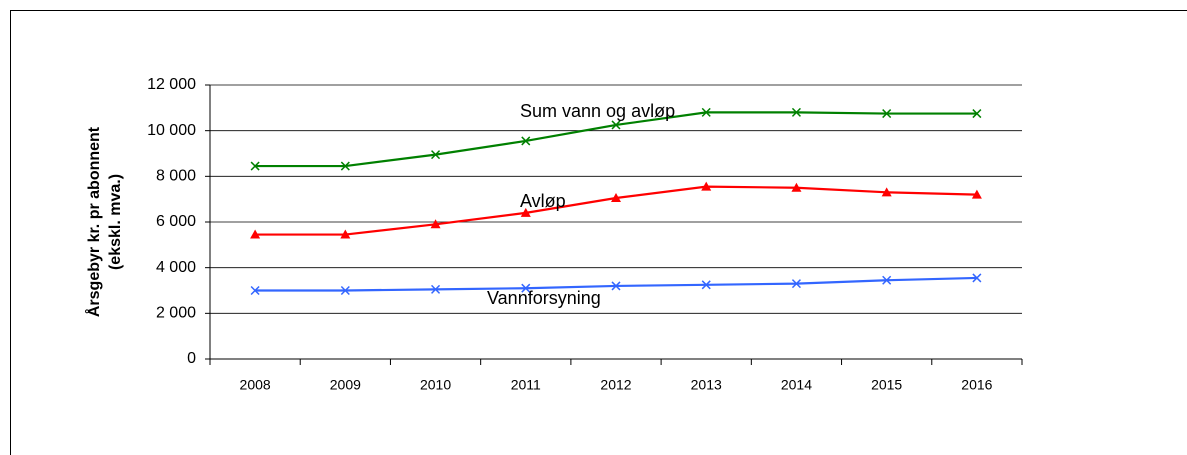 This screenshot has width=1187, height=455. Describe the element at coordinates (543, 201) in the screenshot. I see `series-label: Avløp` at that location.